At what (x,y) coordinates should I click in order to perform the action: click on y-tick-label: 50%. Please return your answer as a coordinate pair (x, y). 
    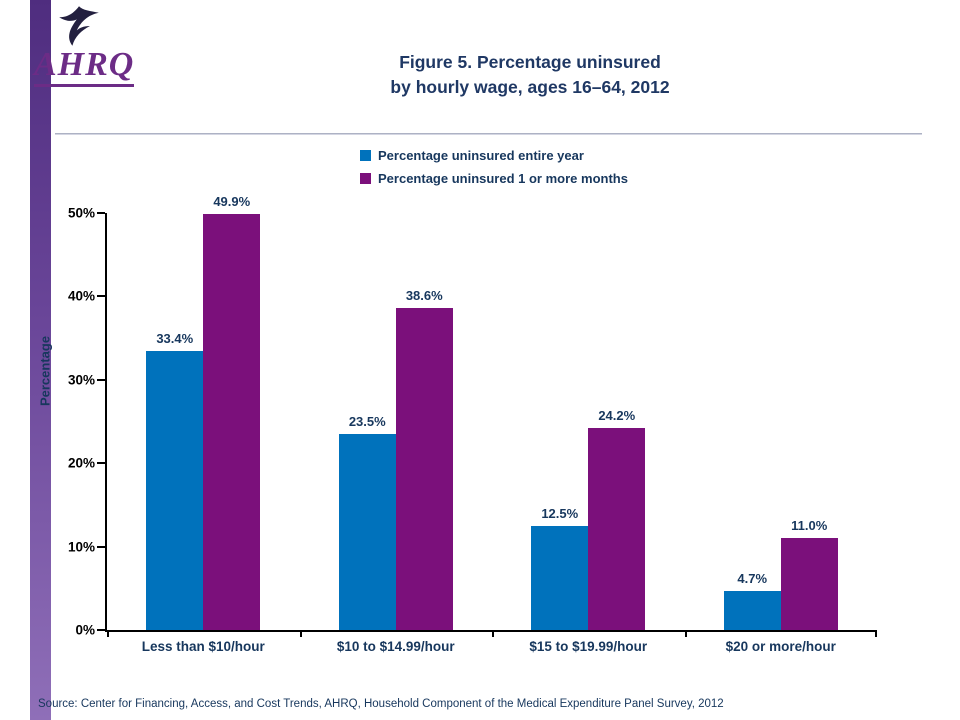
    Looking at the image, I should click on (81, 213).